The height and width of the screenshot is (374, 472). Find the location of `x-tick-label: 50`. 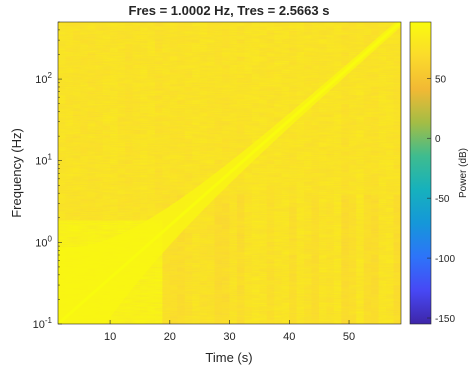

x-tick-label: 50 is located at coordinates (349, 337).